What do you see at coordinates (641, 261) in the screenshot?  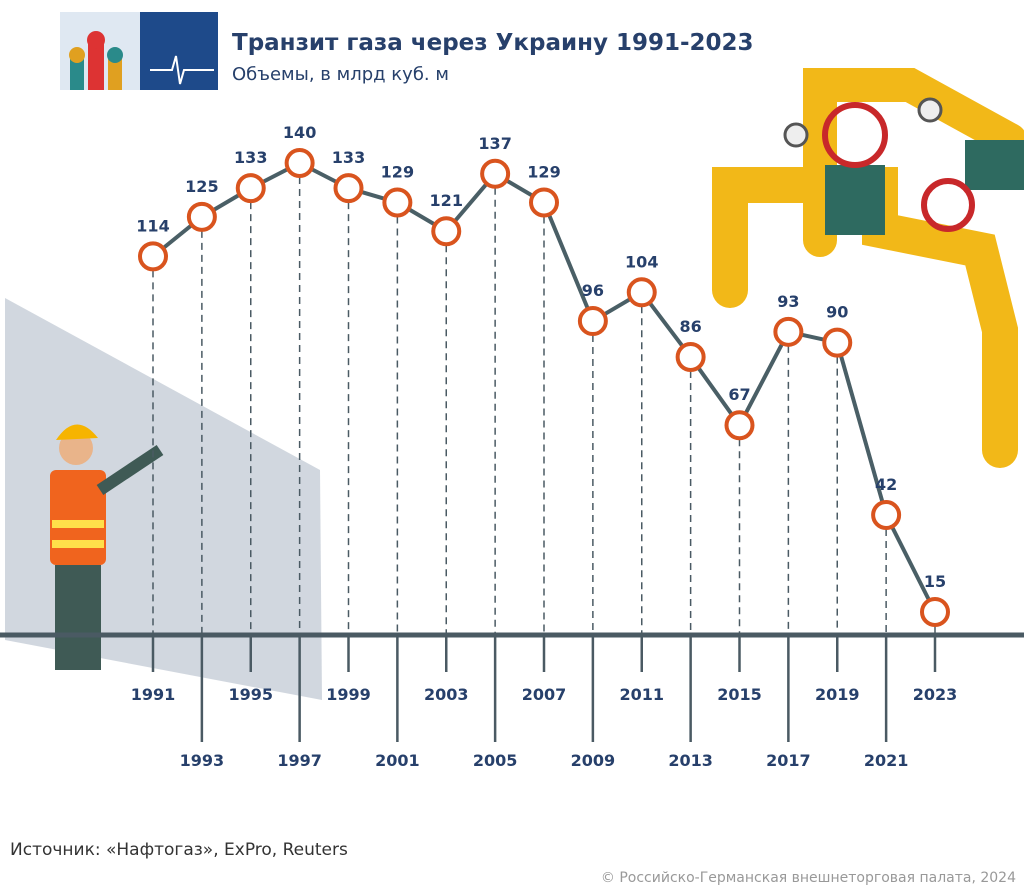 I see `value-label: 104` at bounding box center [641, 261].